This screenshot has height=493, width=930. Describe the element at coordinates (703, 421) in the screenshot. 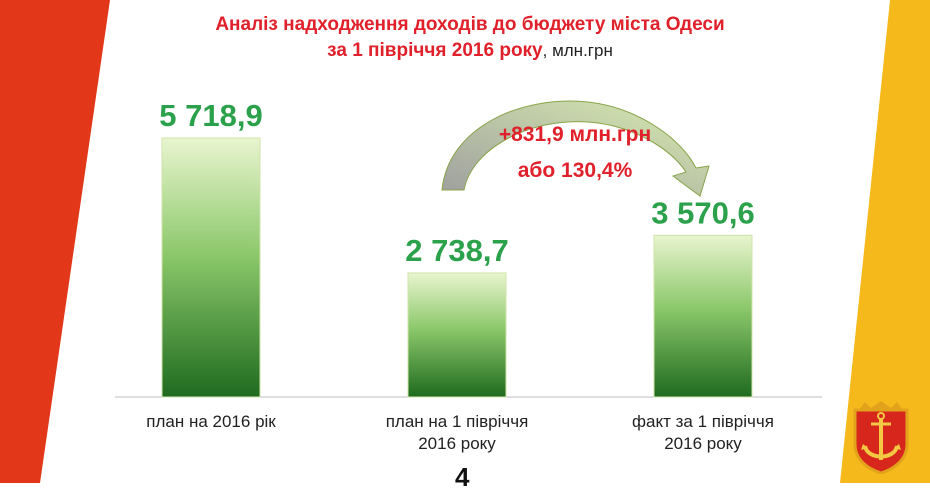

I see `category-label-3-line-1: факт за 1 півріччя` at that location.